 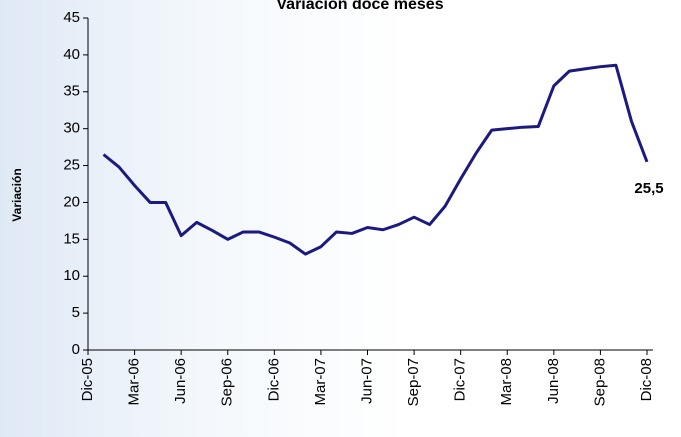 I want to click on x-tick-label: Dic-07, so click(x=460, y=379).